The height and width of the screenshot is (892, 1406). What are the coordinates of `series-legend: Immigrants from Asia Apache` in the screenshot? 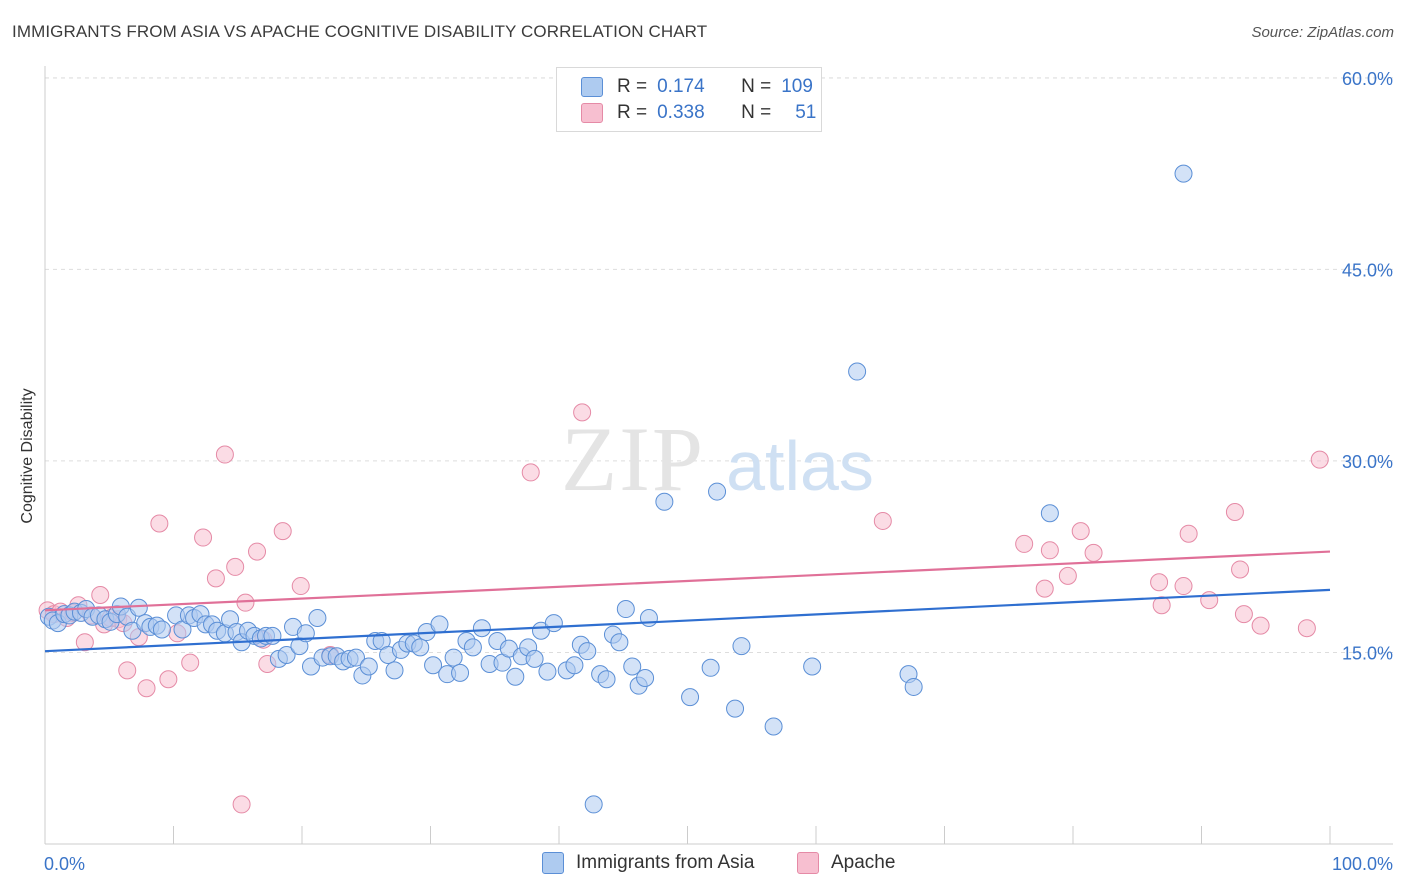 It's located at (703, 864).